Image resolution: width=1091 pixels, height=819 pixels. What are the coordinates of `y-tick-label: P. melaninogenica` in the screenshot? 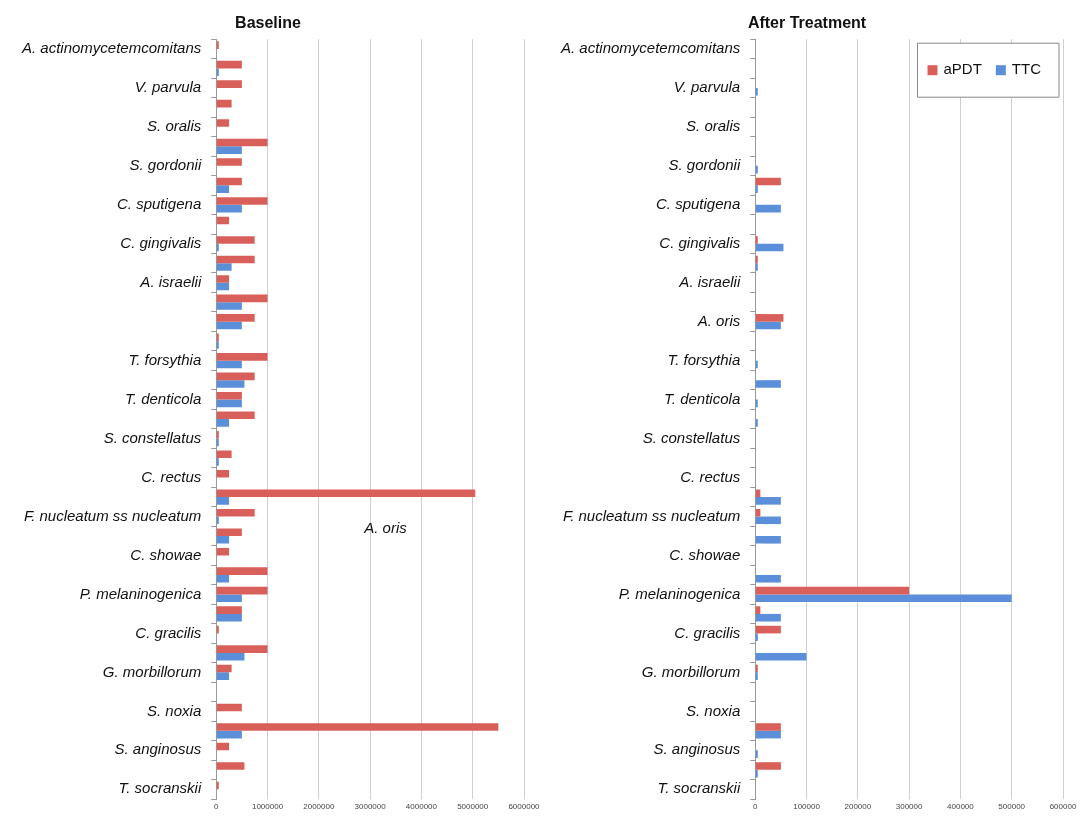 It's located at (679, 593).